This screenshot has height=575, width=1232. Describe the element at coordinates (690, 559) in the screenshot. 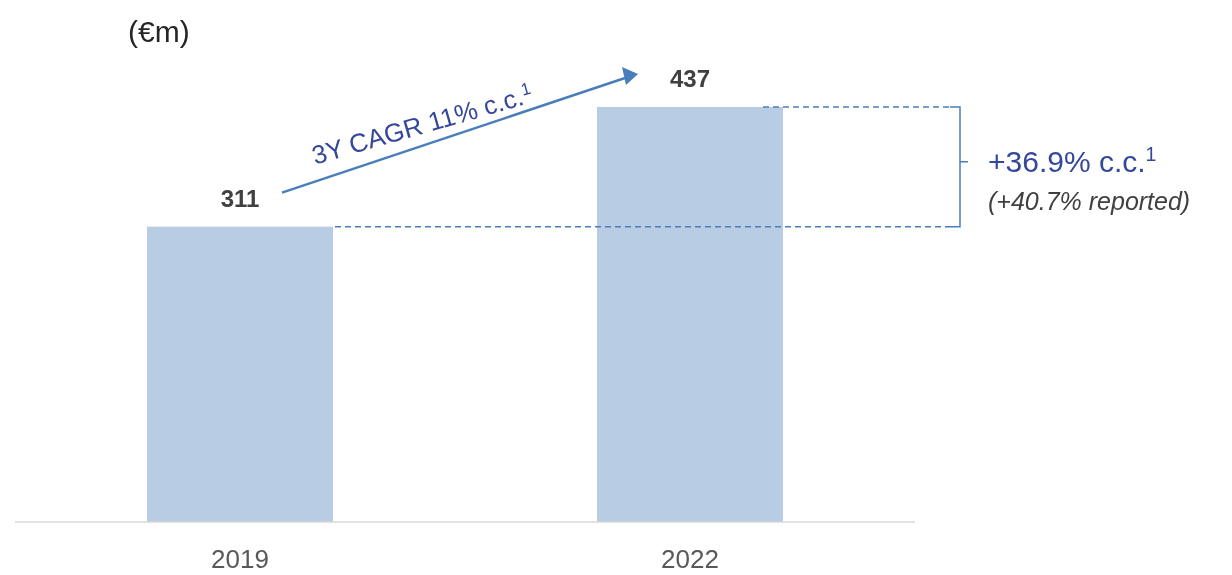

I see `x-tick-label: 2022` at that location.